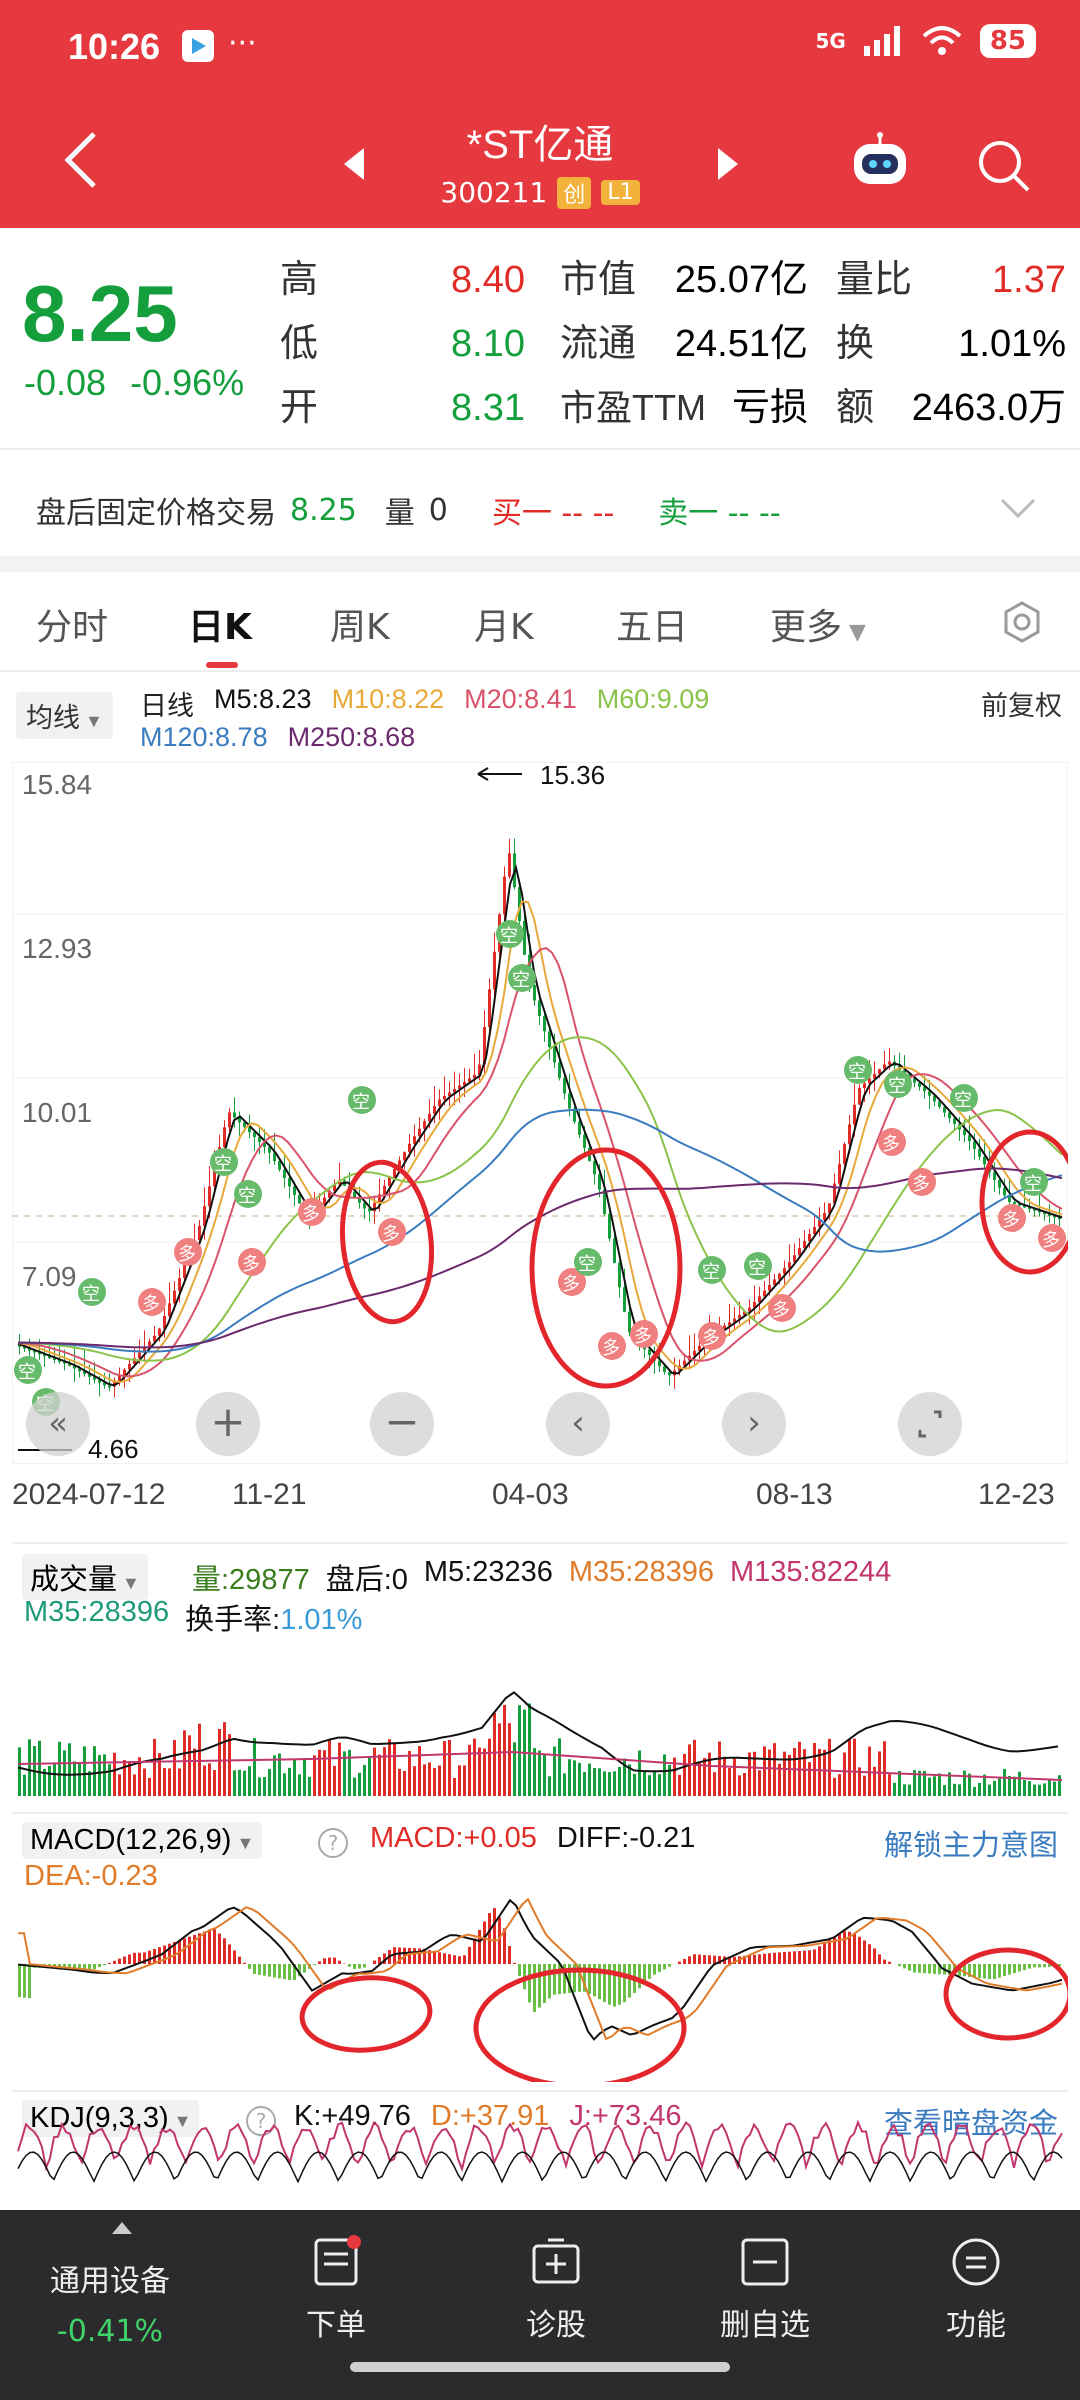  I want to click on unlock-main-intent-link: 解锁主力意图, so click(970, 1846).